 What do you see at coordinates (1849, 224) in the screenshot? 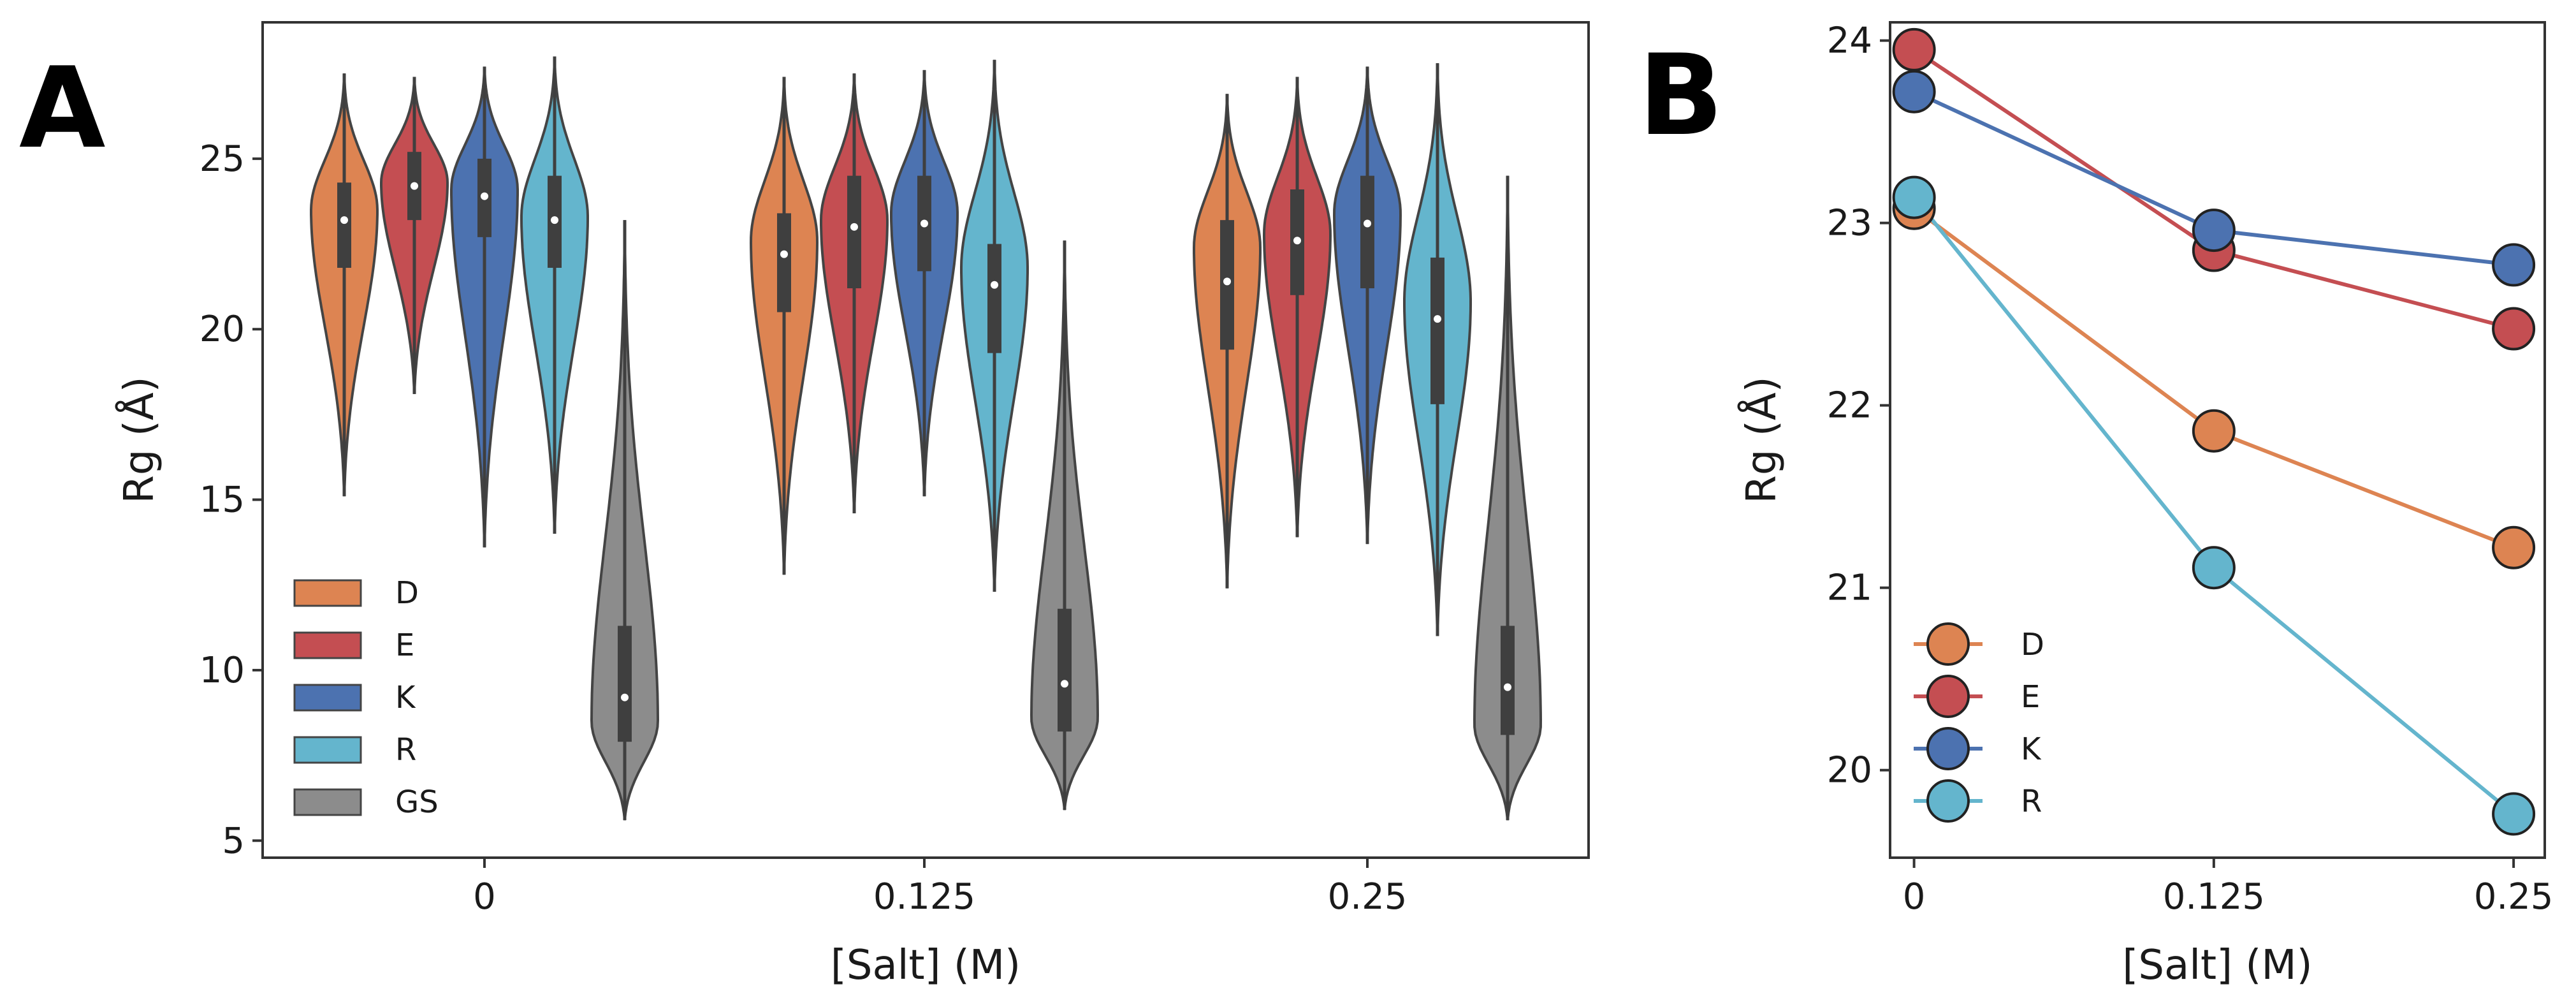
I see `y-tick-label: 23` at bounding box center [1849, 224].